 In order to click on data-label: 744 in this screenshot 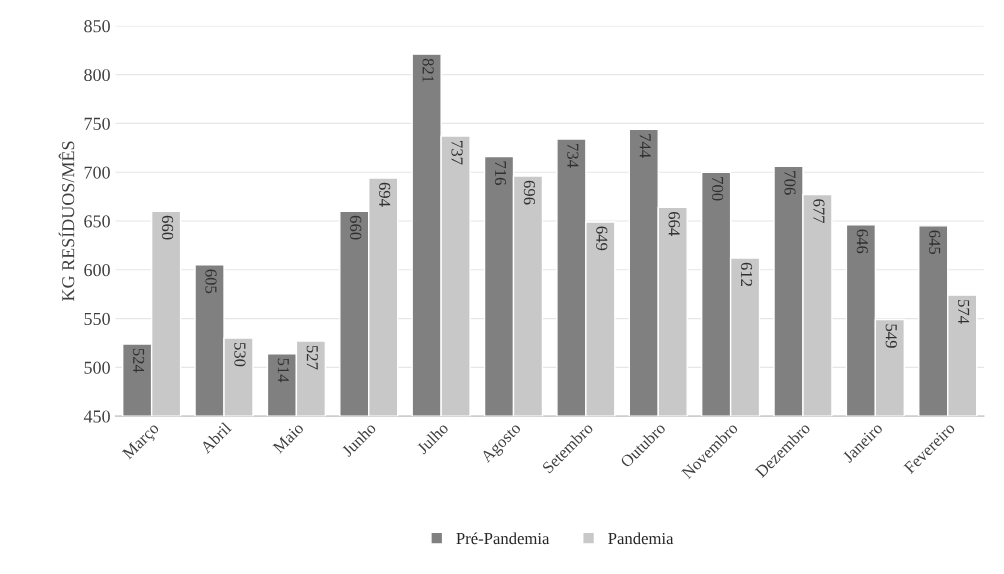, I will do `click(645, 146)`.